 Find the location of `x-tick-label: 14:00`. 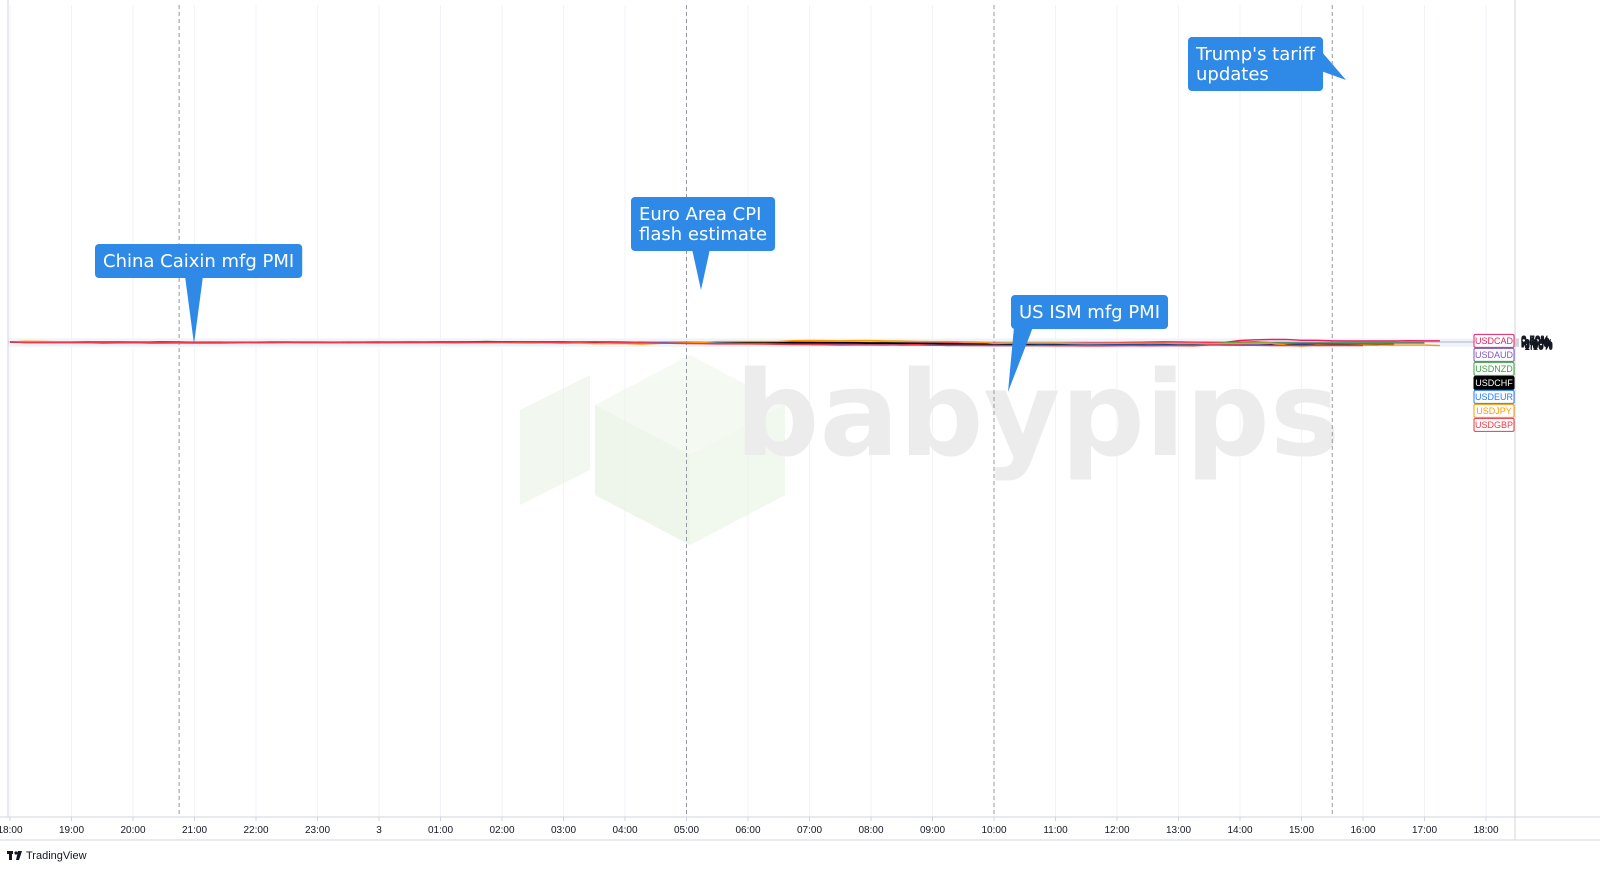

x-tick-label: 14:00 is located at coordinates (1239, 830).